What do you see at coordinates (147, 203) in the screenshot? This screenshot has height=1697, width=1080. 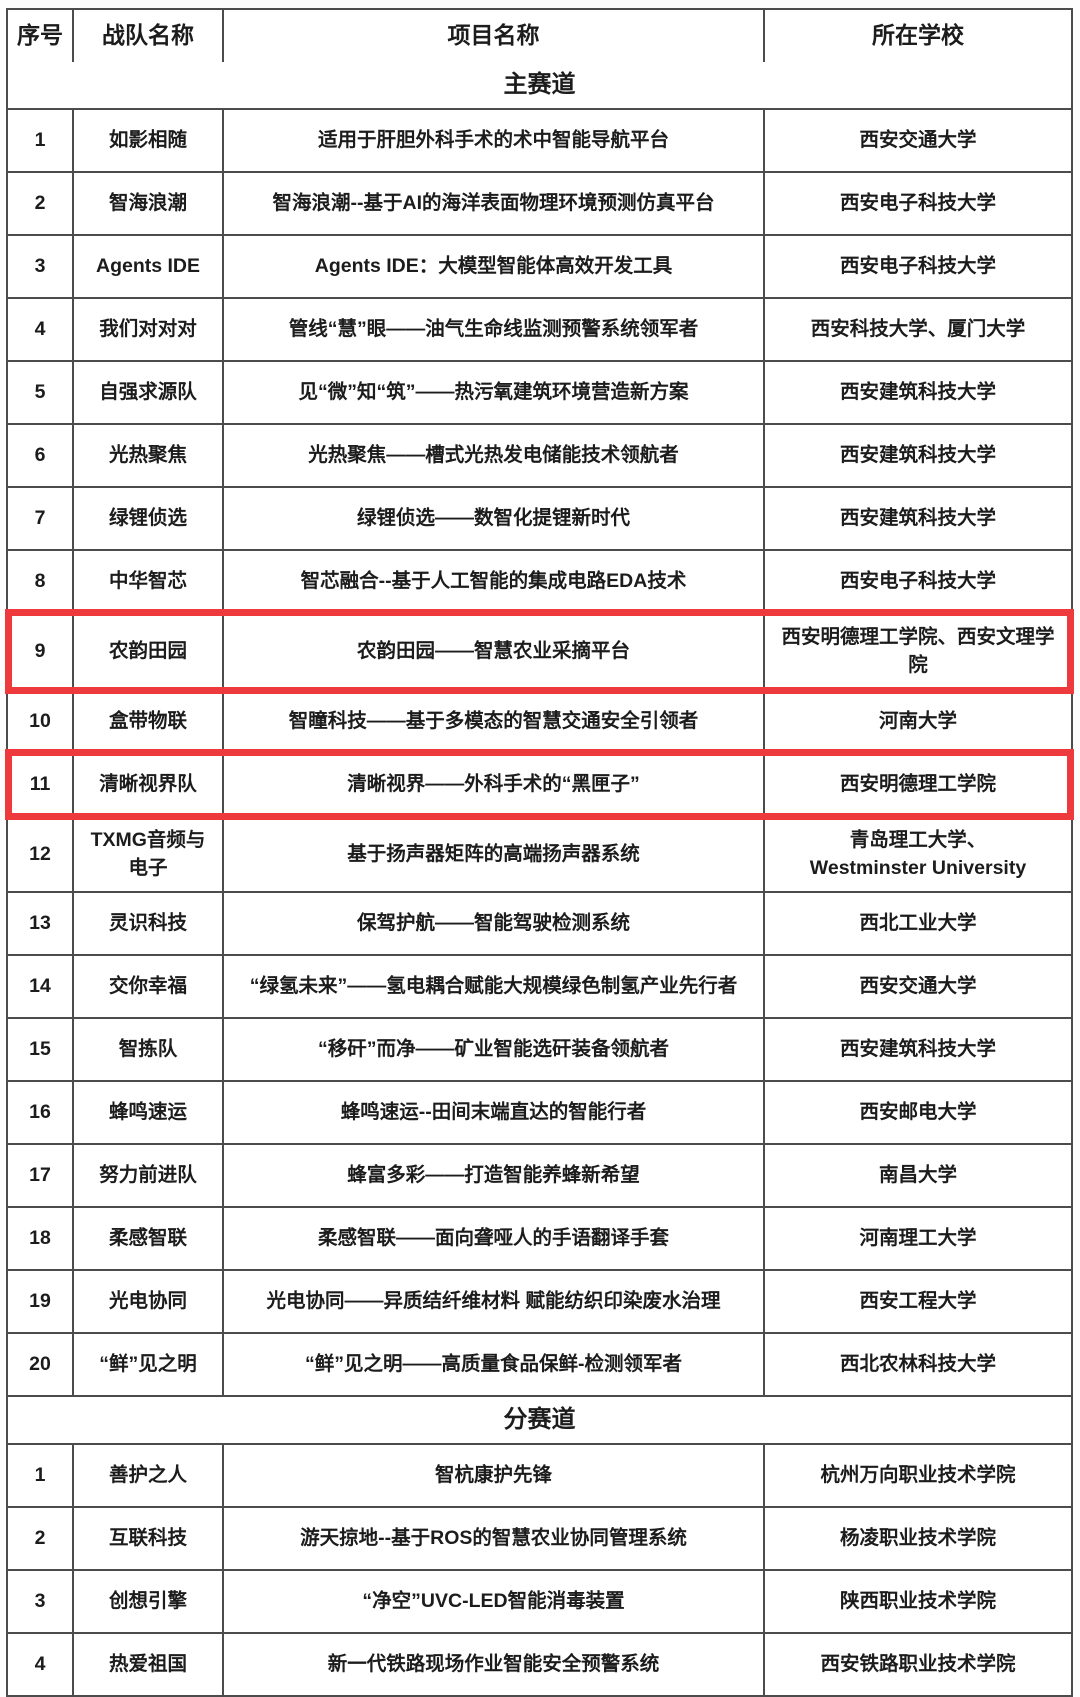 I see `cell-team-name: 智海浪潮` at bounding box center [147, 203].